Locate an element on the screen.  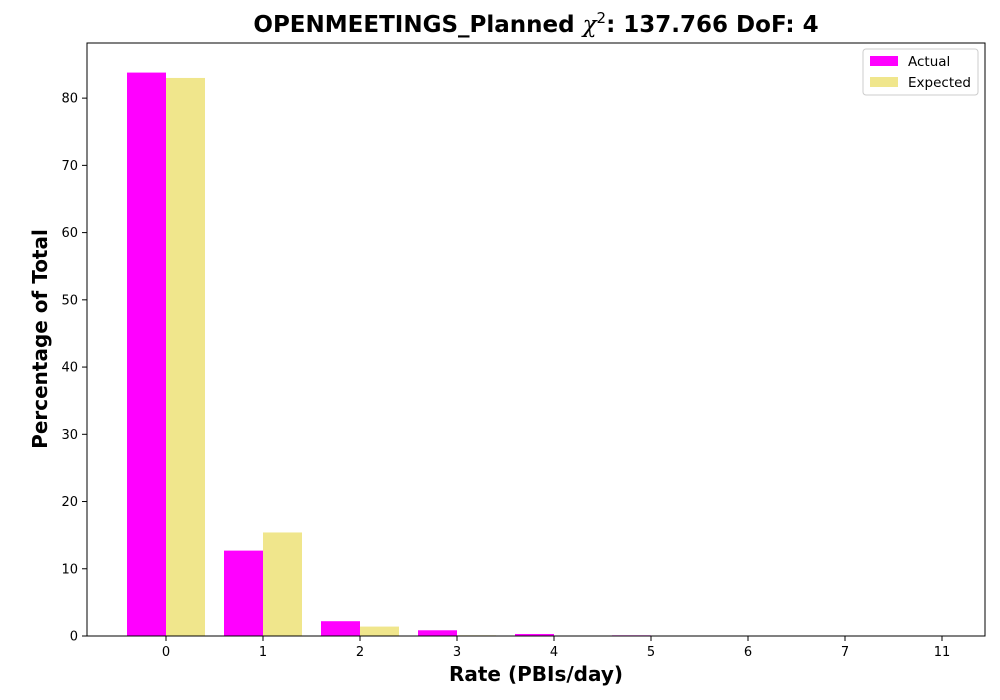
y-tick-label: 0 is located at coordinates (74, 637).